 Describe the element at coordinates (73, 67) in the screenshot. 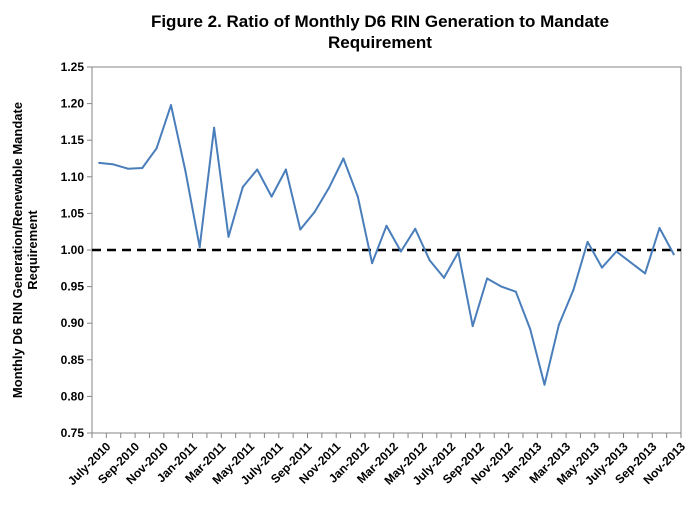

I see `y-tick-label: 1.25` at that location.